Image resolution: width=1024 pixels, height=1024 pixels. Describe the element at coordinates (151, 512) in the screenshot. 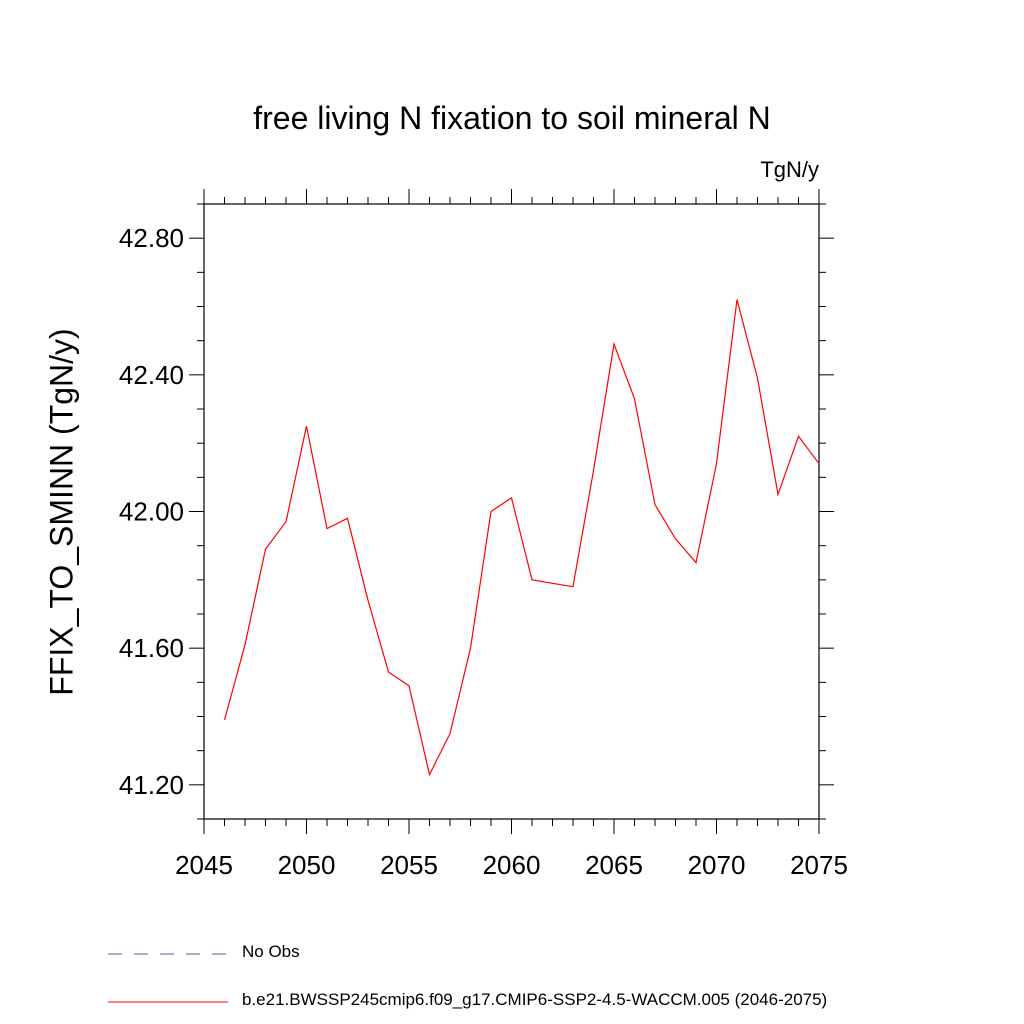

I see `y-tick-label: 42.00` at that location.